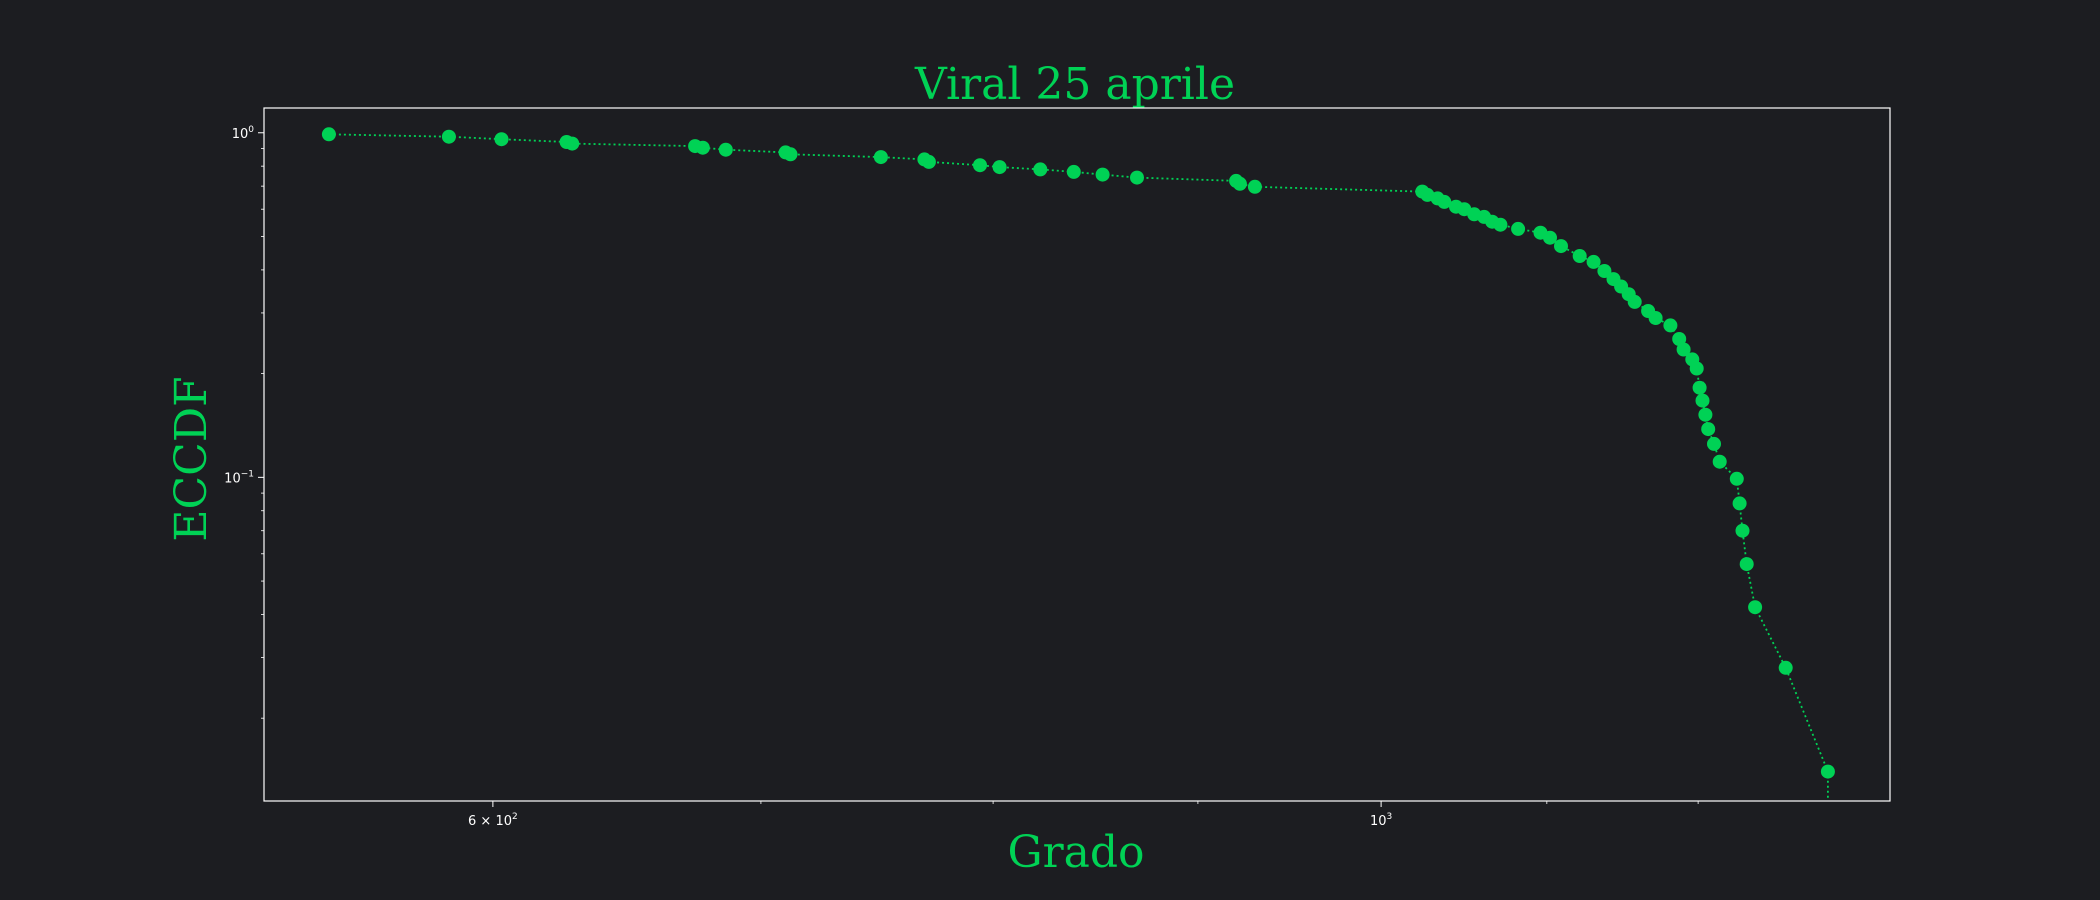 The height and width of the screenshot is (900, 2100). Describe the element at coordinates (493, 820) in the screenshot. I see `x-tick-label: 6 × 102` at that location.